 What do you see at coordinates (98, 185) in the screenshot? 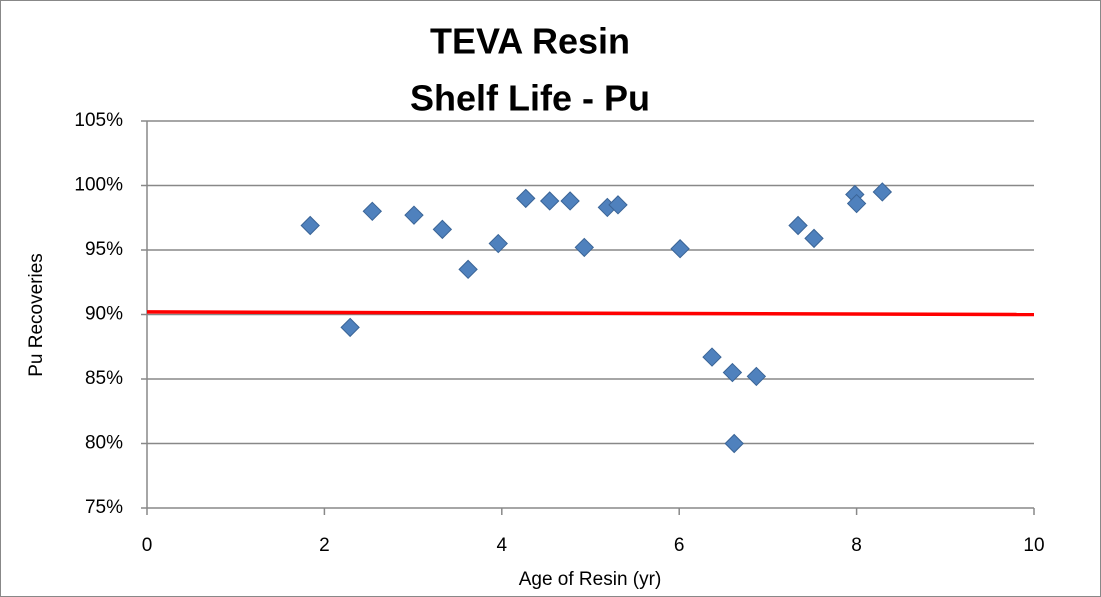
I see `y-tick-label: 100%` at bounding box center [98, 185].